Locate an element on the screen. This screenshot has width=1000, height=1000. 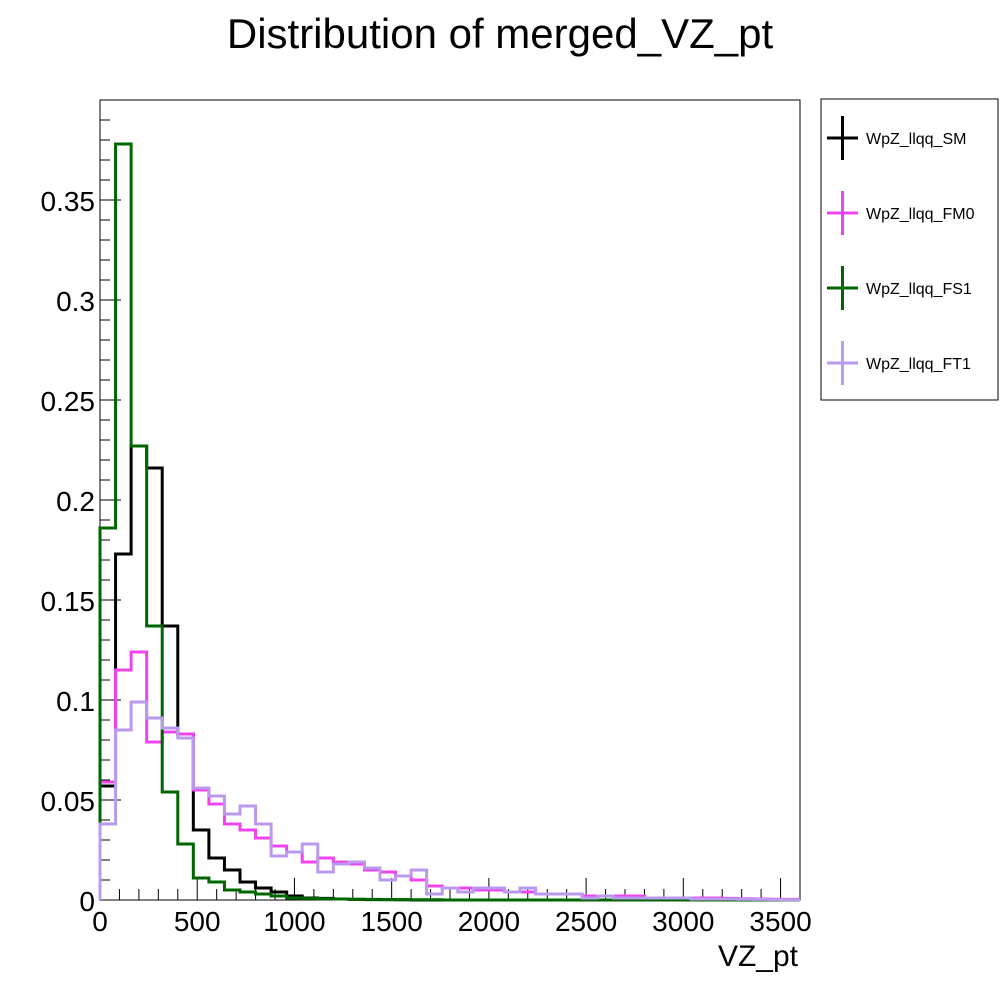
x-tick-label: 500 is located at coordinates (197, 921).